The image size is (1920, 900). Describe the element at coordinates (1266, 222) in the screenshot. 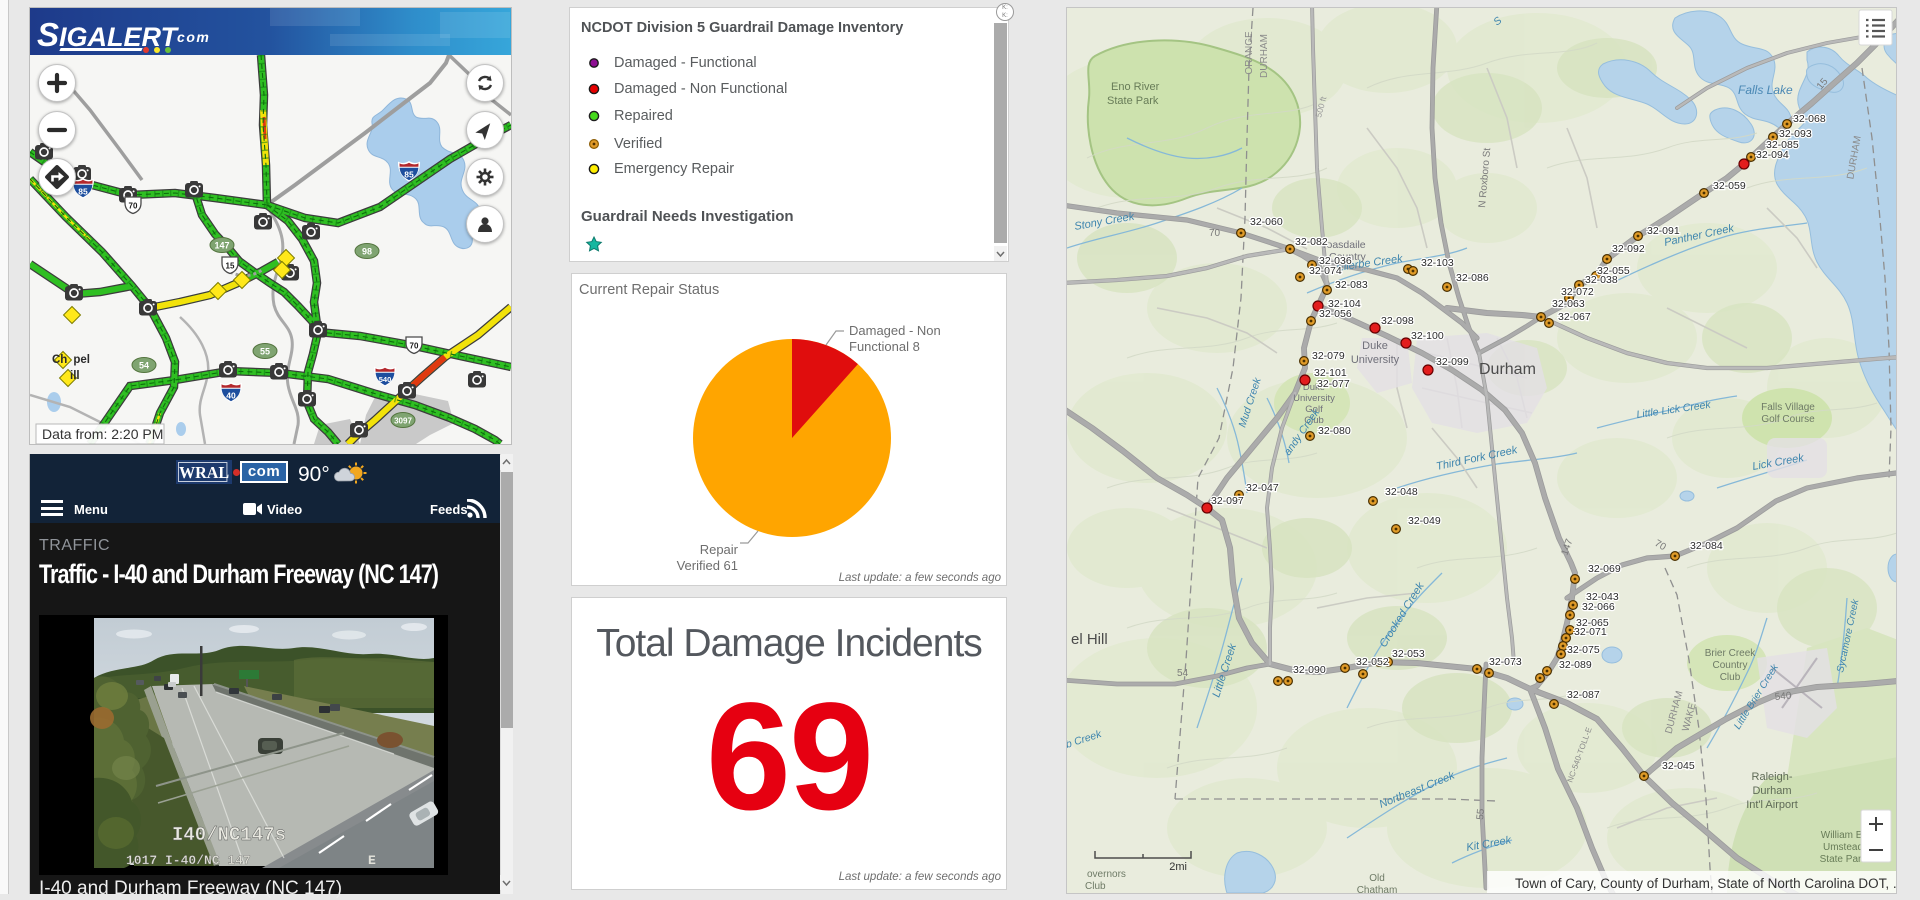

I see `svg-text: 32-060` at that location.